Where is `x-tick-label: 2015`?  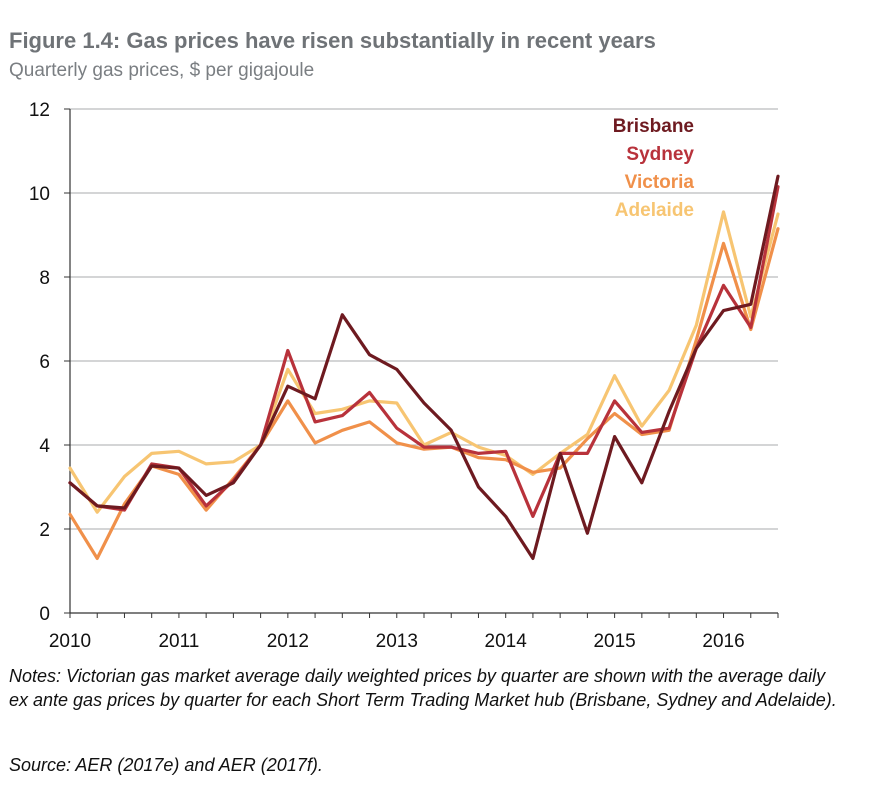 x-tick-label: 2015 is located at coordinates (614, 641).